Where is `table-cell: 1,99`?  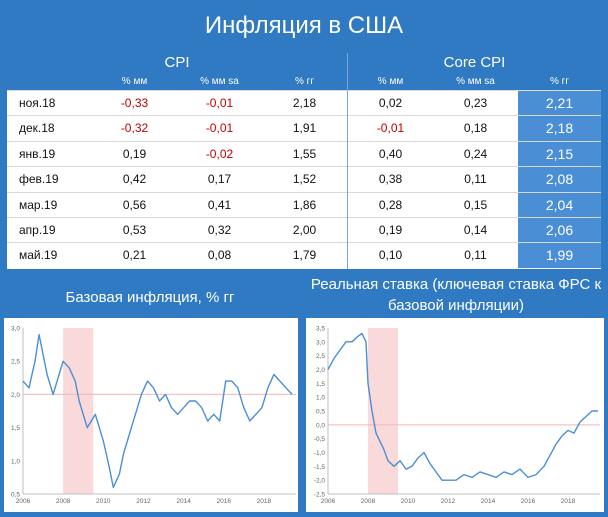 table-cell: 1,99 is located at coordinates (559, 256).